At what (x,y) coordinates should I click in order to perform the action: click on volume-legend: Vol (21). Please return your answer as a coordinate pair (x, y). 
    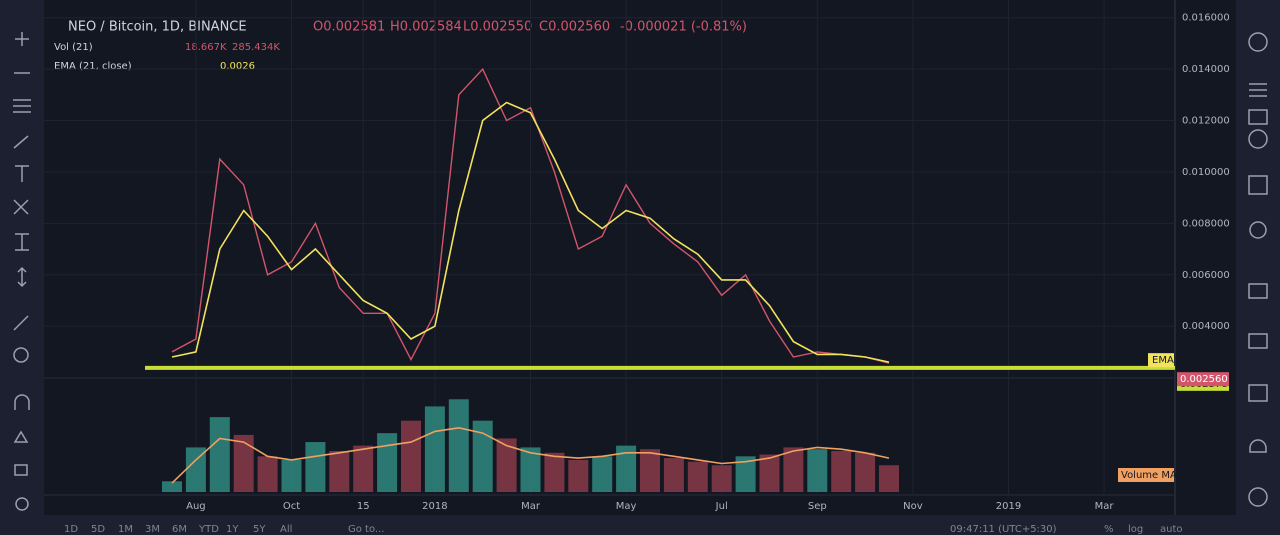
    Looking at the image, I should click on (73, 47).